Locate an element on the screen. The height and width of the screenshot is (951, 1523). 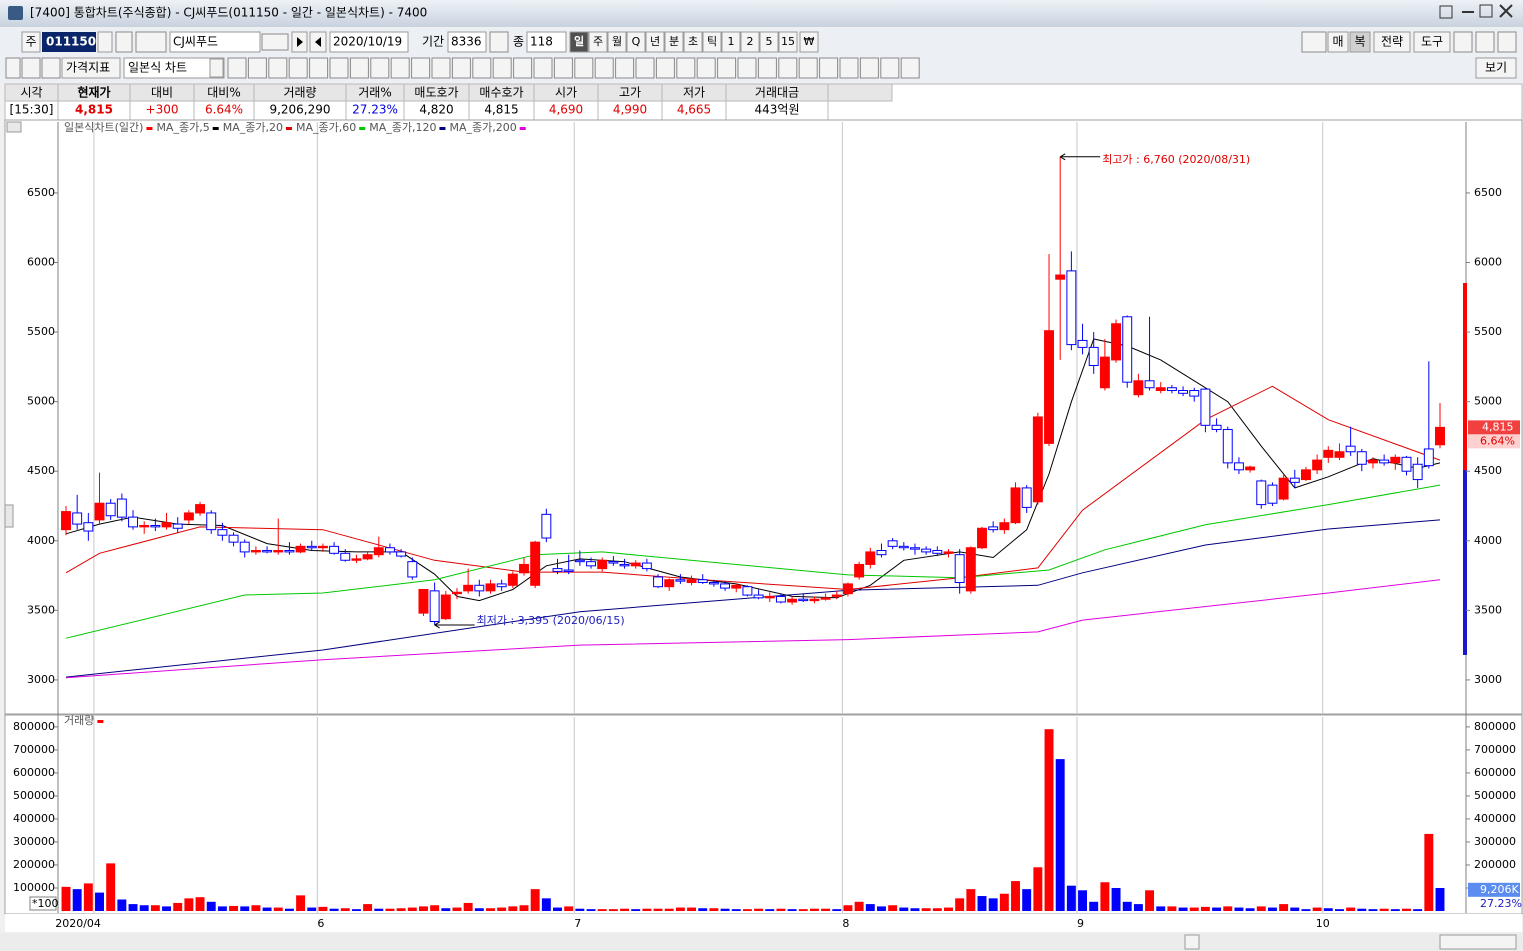
restore-button is located at coordinates (1446, 12).